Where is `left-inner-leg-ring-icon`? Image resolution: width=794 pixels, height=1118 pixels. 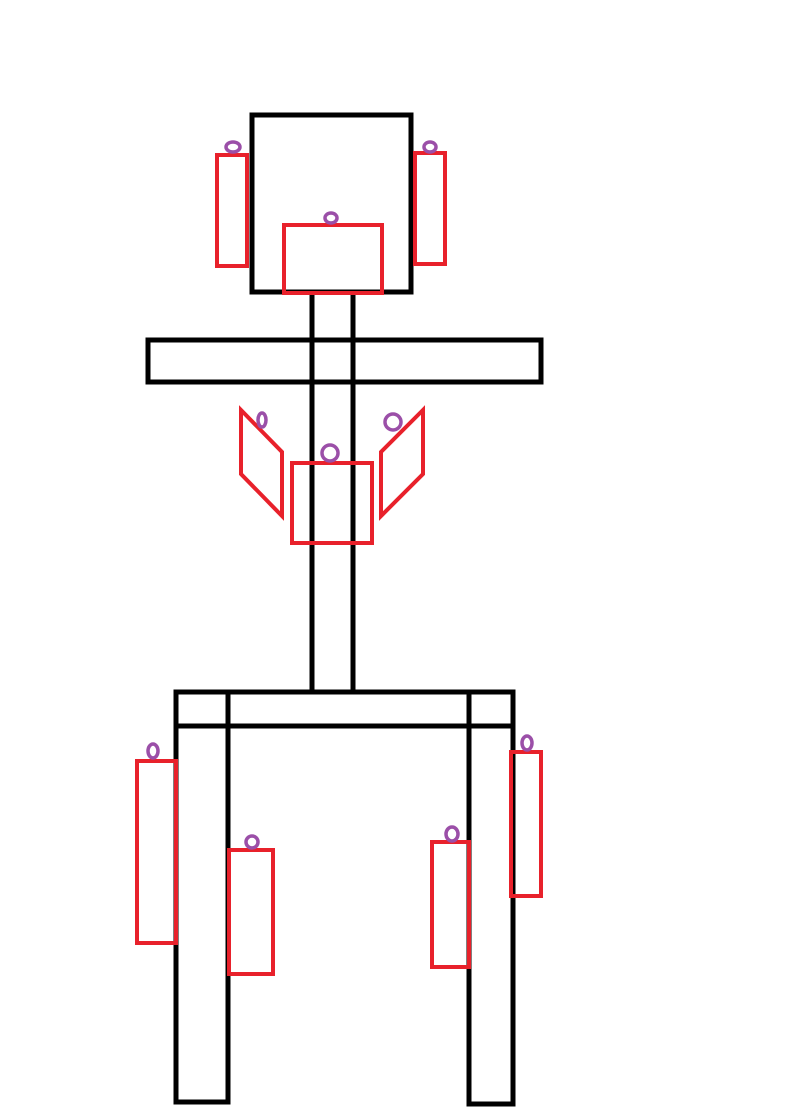 left-inner-leg-ring-icon is located at coordinates (252, 842).